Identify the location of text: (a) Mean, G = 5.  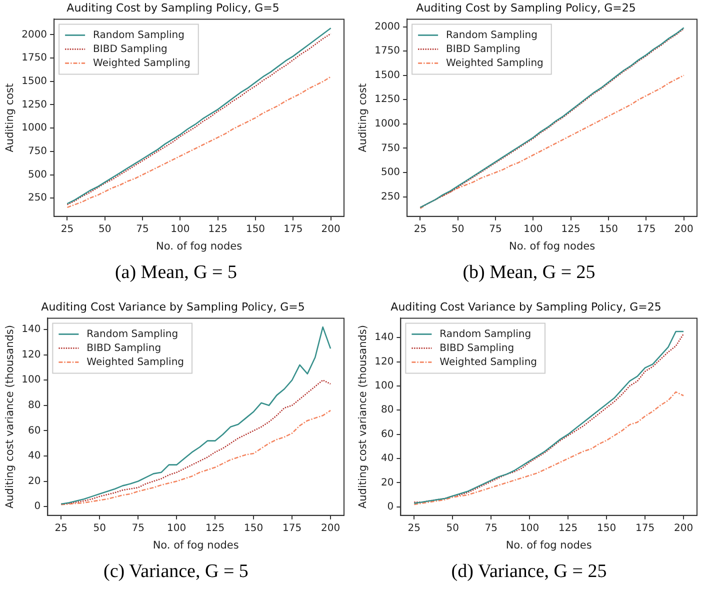
(176, 272).